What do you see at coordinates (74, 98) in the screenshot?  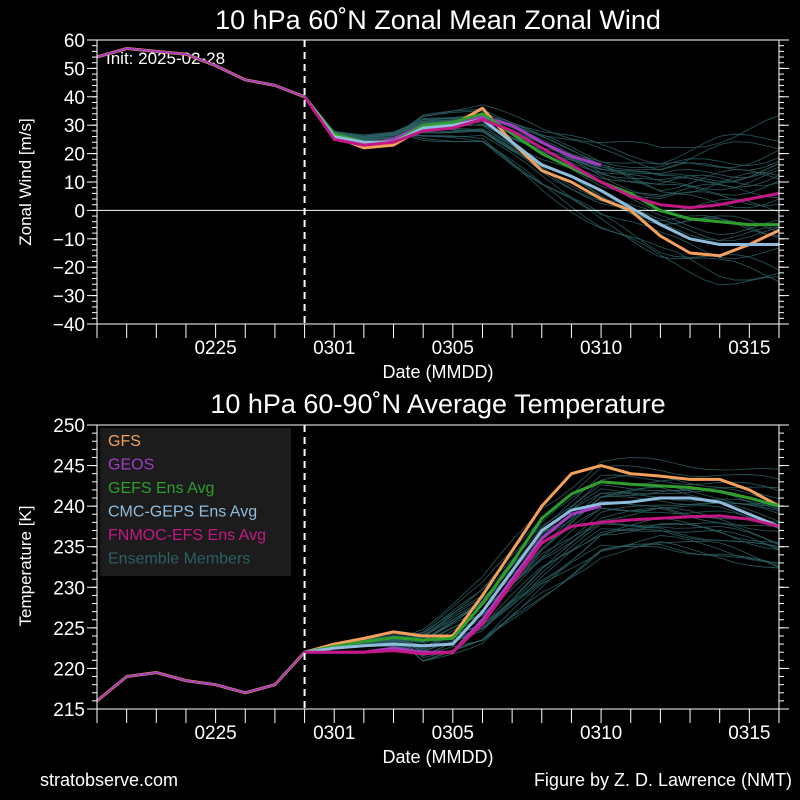 I see `y-tick-label: 40` at bounding box center [74, 98].